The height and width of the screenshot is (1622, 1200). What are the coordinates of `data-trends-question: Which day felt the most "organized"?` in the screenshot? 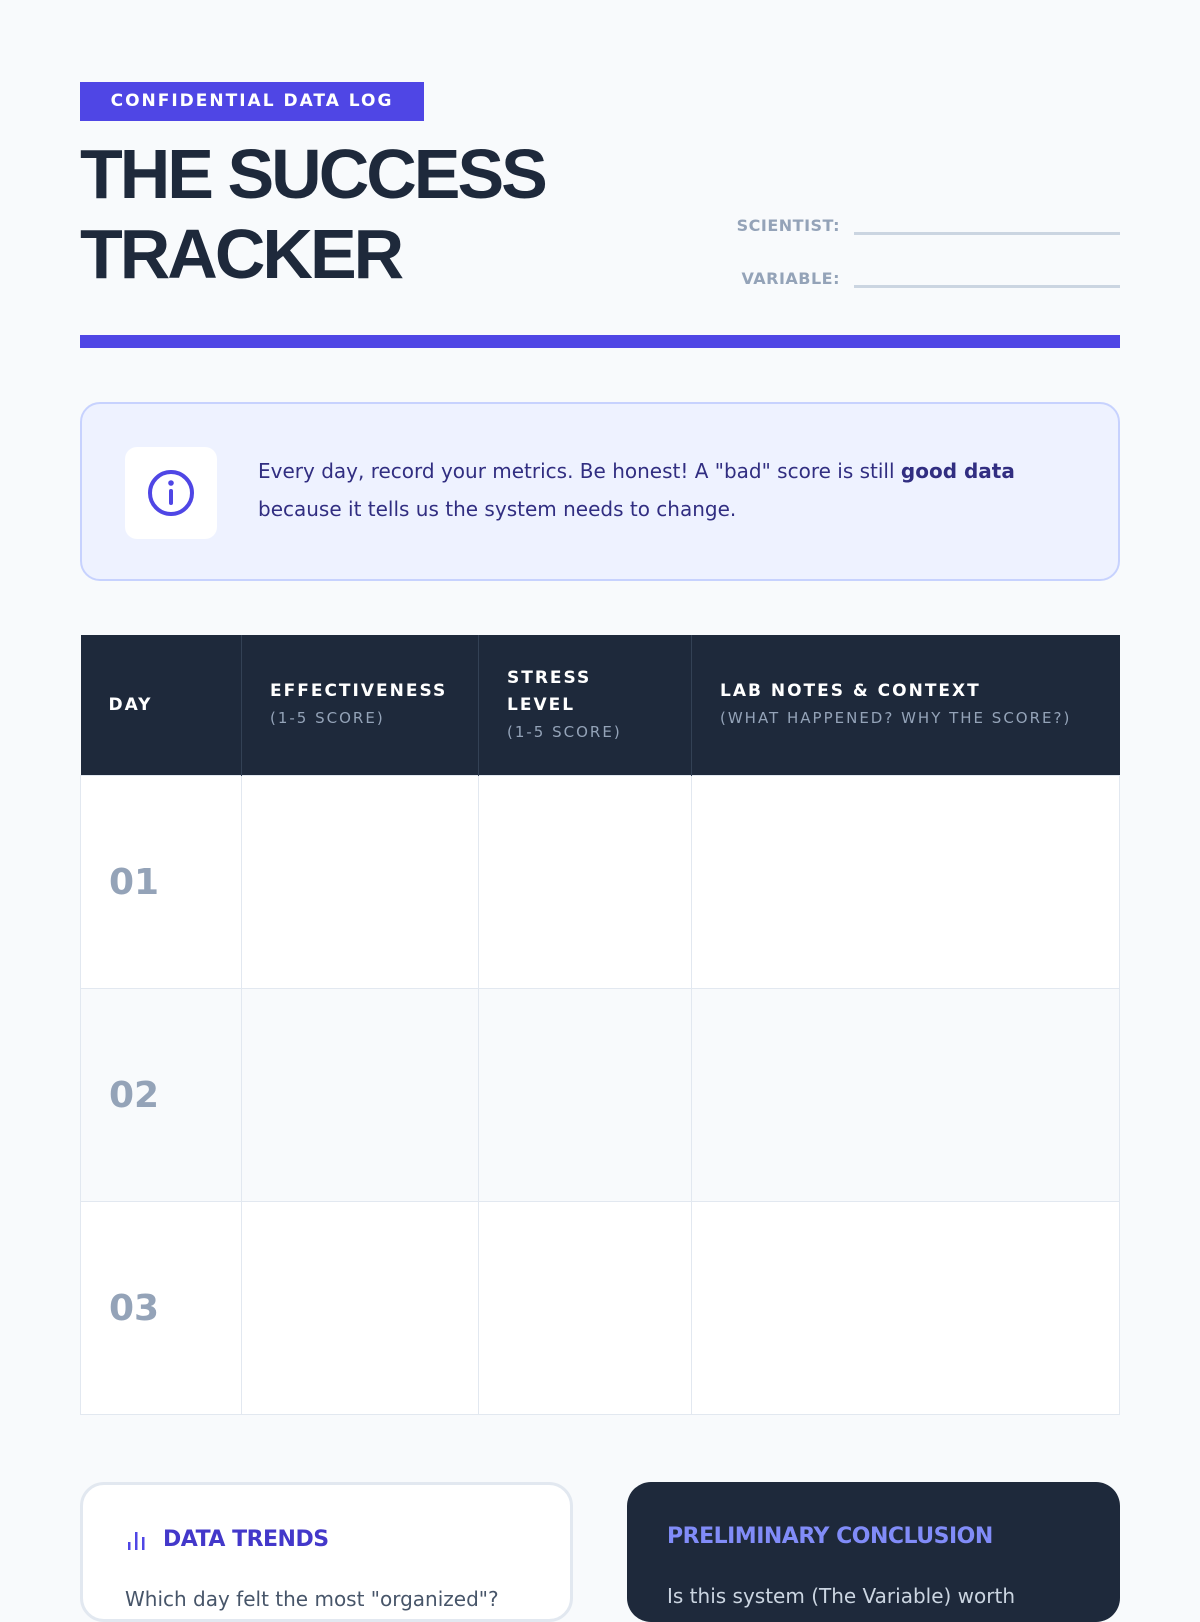 It's located at (312, 1599).